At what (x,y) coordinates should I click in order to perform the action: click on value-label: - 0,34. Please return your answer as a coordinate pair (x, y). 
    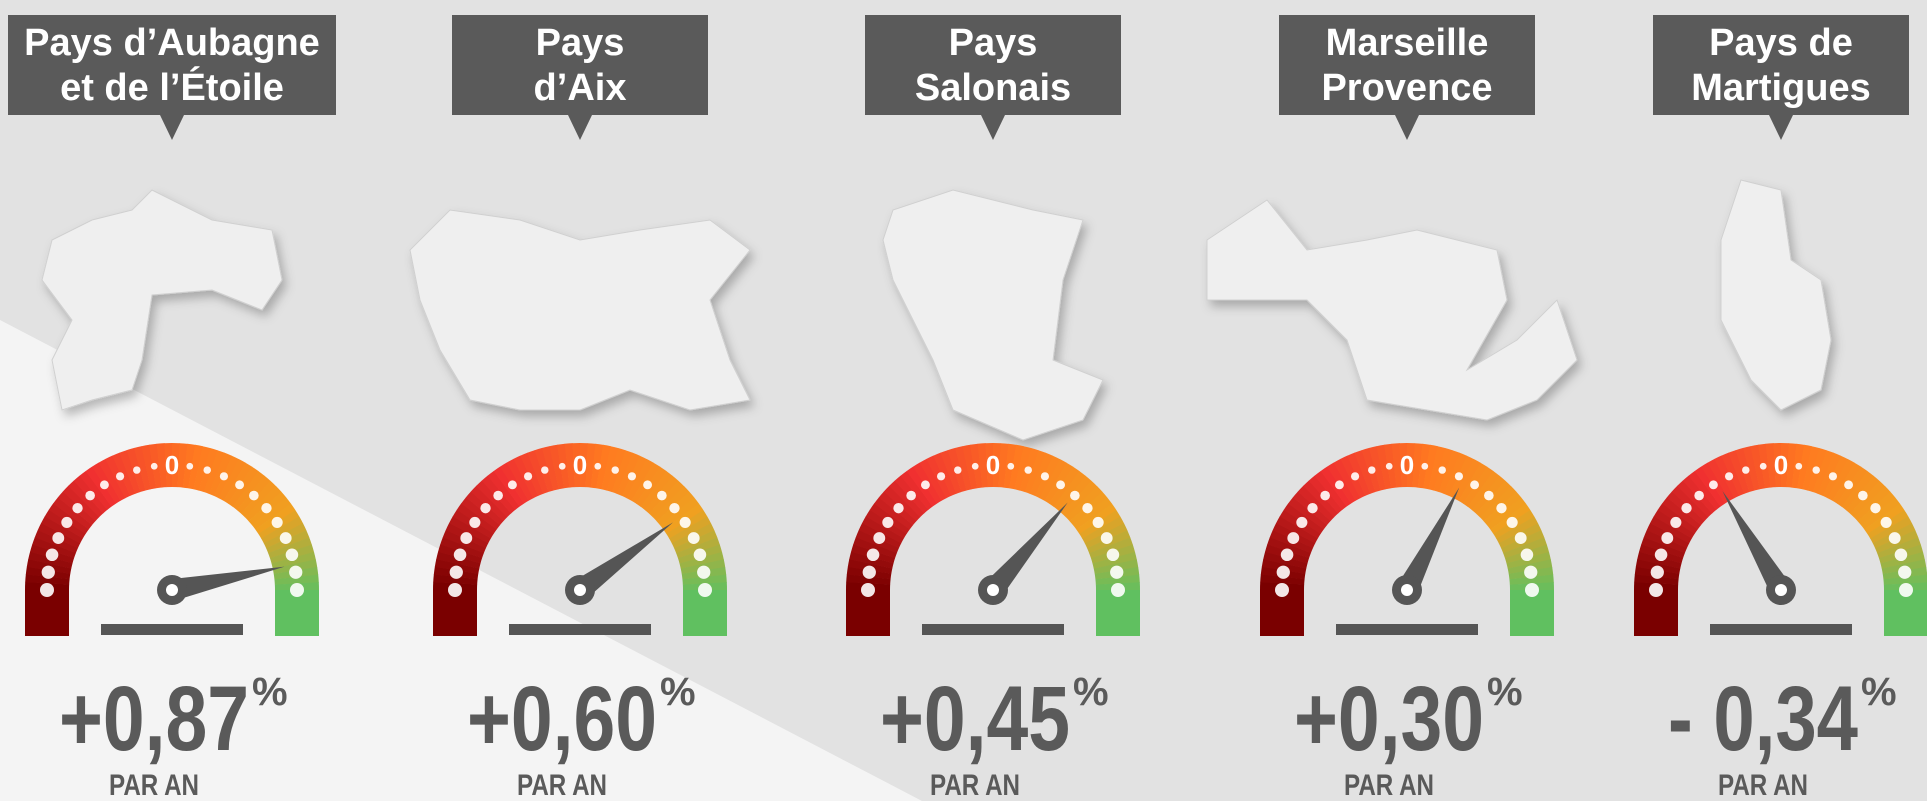
    Looking at the image, I should click on (1763, 719).